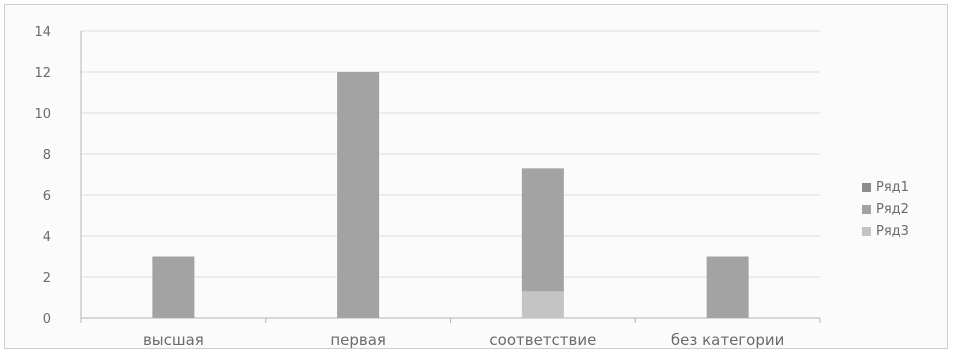  What do you see at coordinates (47, 237) in the screenshot?
I see `y-tick-label: 4` at bounding box center [47, 237].